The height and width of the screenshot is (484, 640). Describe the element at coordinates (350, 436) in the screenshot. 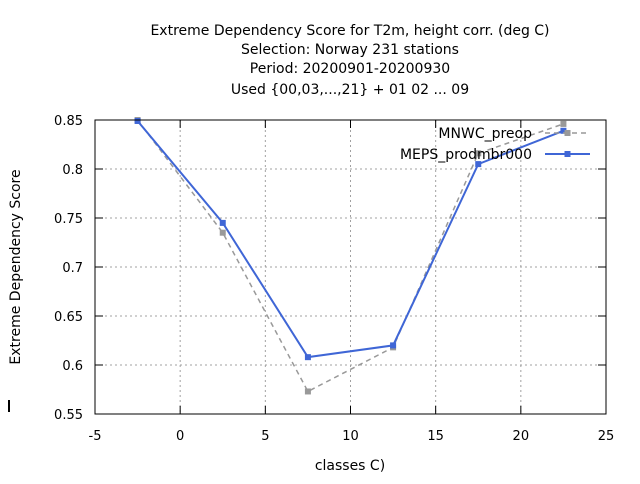

I see `x-tick-label: 10` at that location.